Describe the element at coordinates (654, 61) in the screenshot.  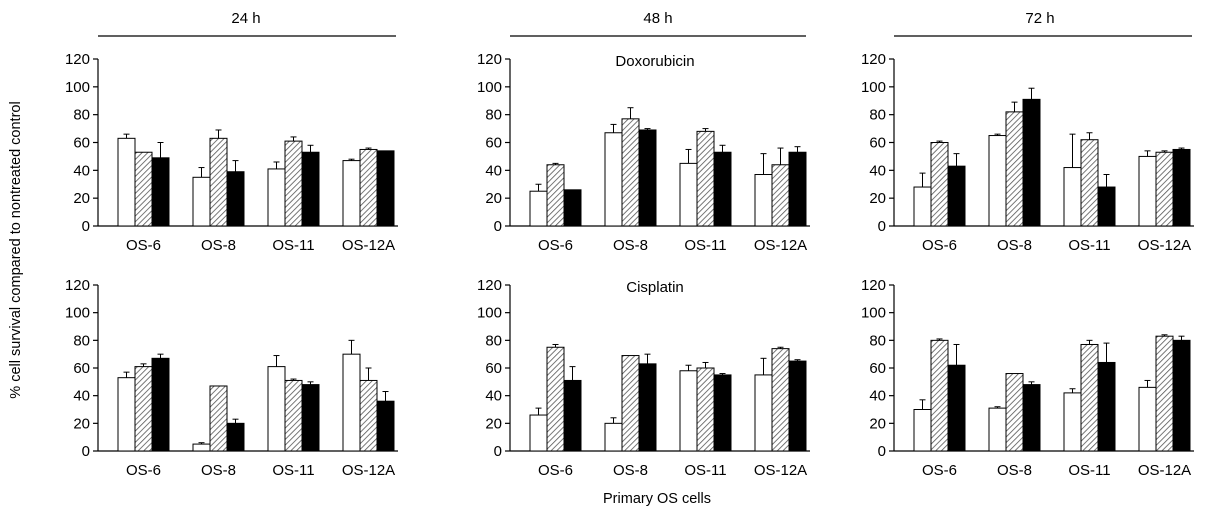
I see `drug-label-doxorubicin: Doxorubicin` at that location.